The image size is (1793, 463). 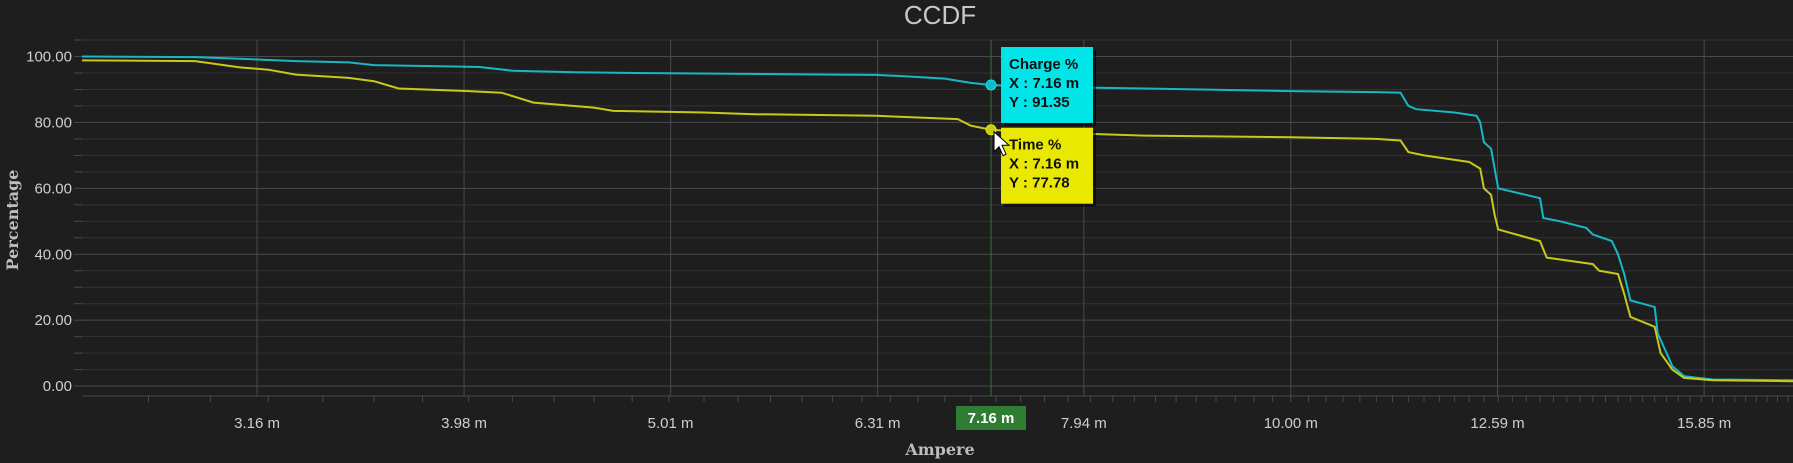 I want to click on crosshair-x-label: 7.16 m, so click(x=991, y=418).